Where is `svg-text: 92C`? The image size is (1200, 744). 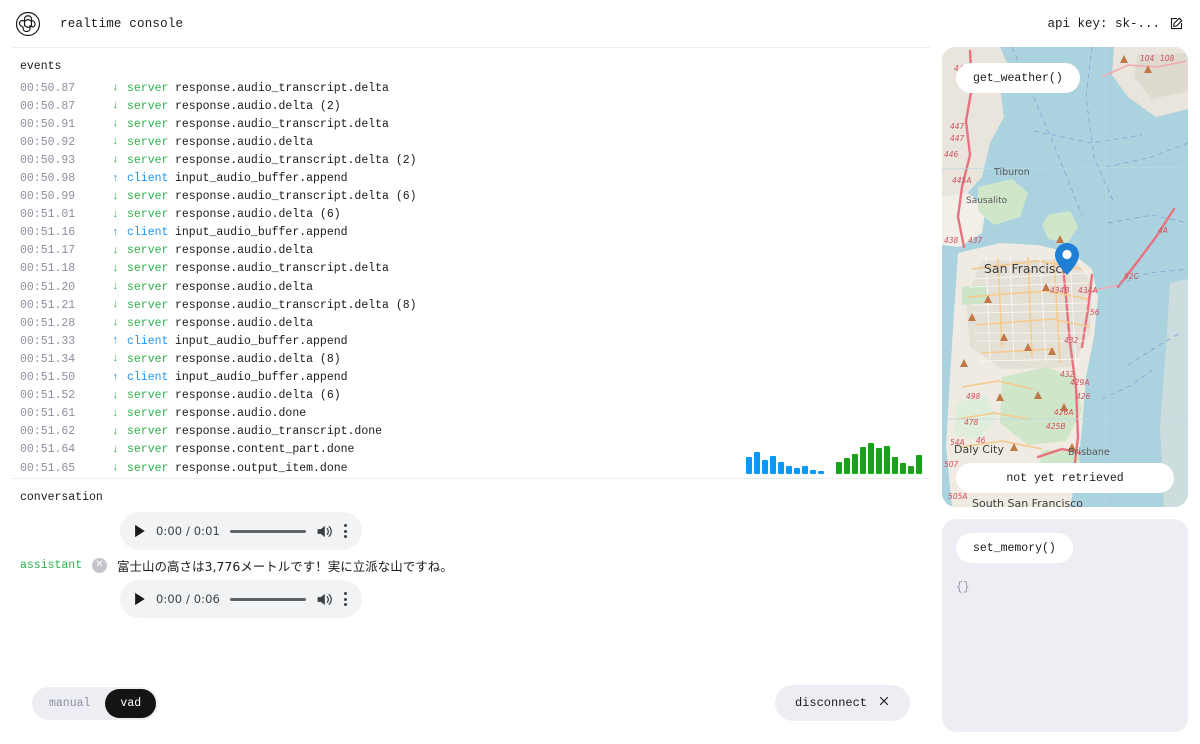 svg-text: 92C is located at coordinates (1132, 276).